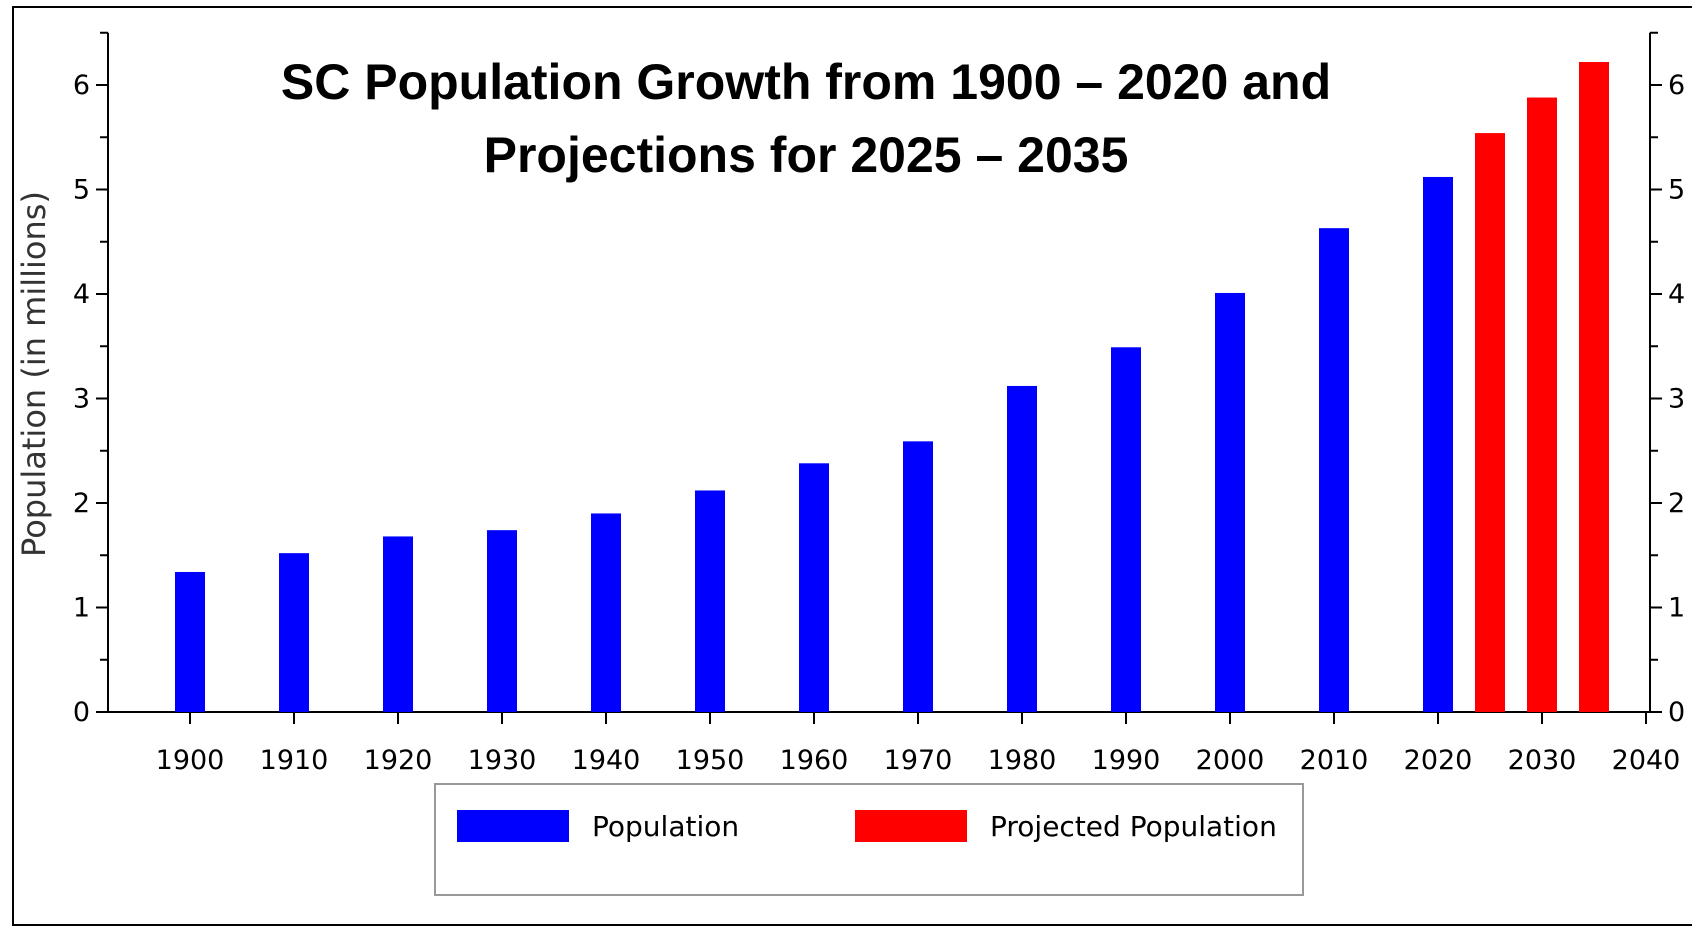  Describe the element at coordinates (1133, 826) in the screenshot. I see `legend-label-projected-population: Projected Population` at that location.